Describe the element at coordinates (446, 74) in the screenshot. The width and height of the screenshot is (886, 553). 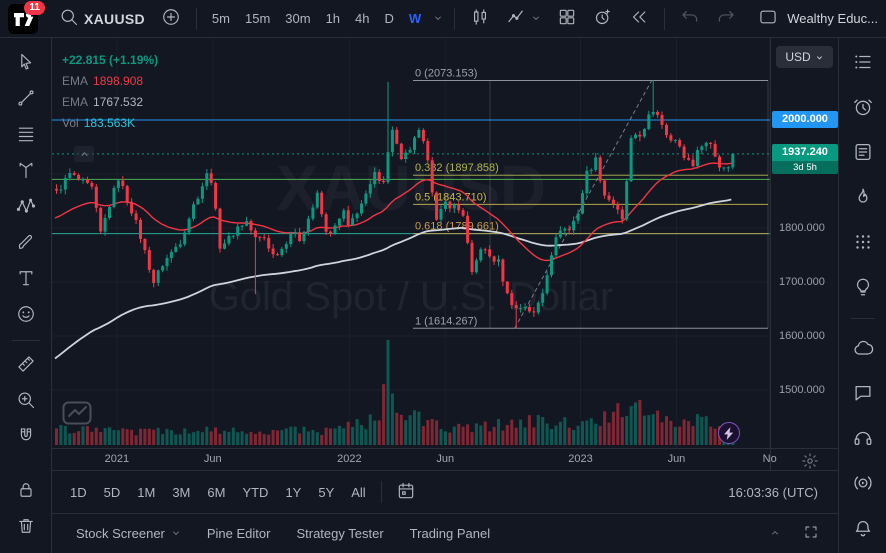
I see `svg-text: 0 (2073.153)` at that location.